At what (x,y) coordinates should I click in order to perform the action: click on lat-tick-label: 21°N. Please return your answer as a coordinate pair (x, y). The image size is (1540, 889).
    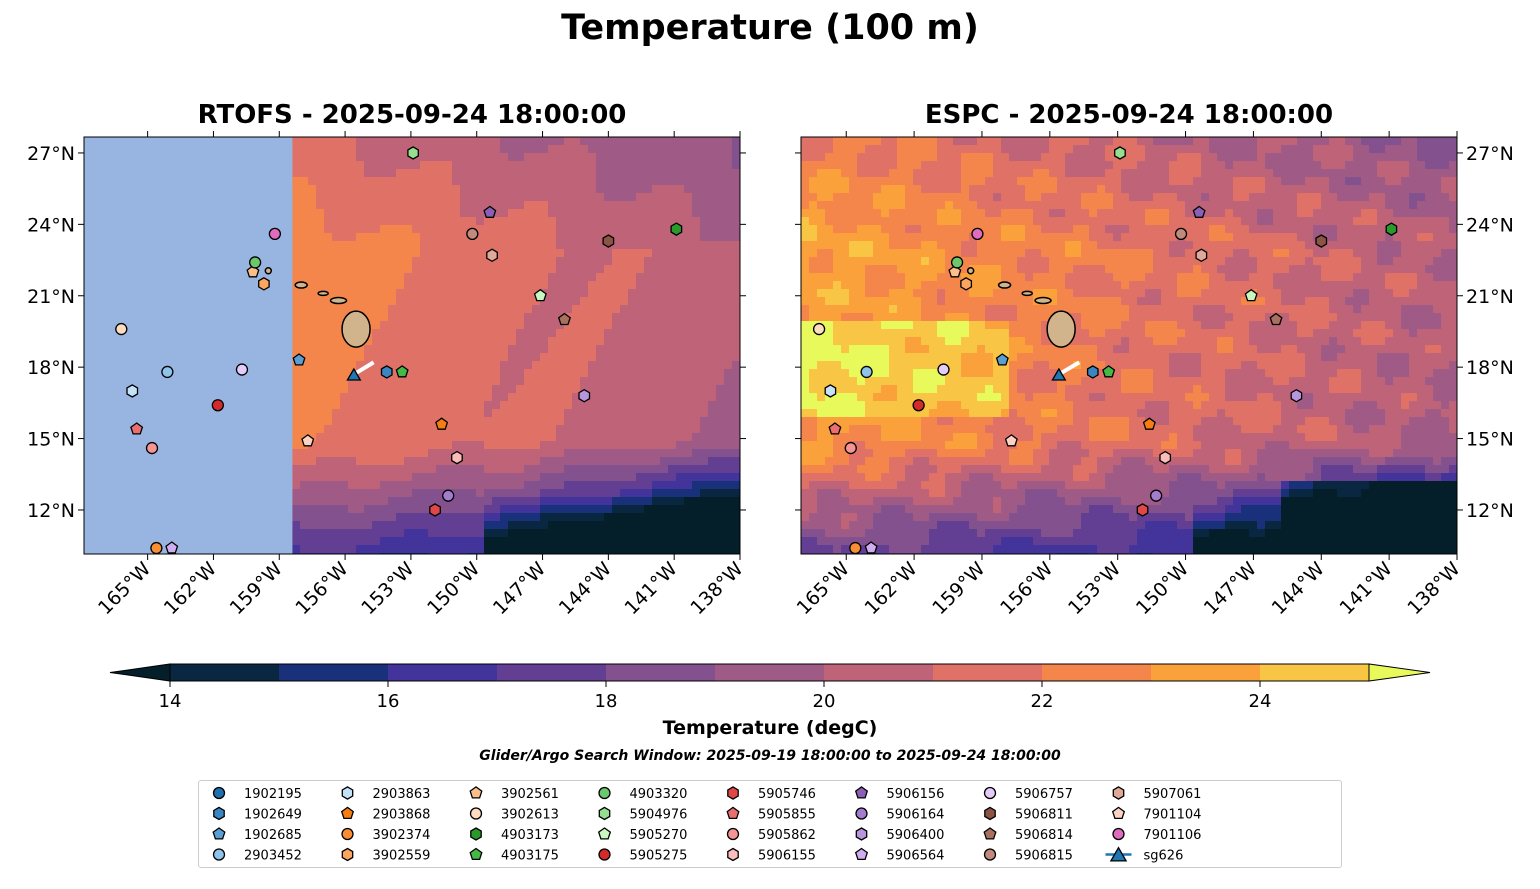
    Looking at the image, I should click on (51, 297).